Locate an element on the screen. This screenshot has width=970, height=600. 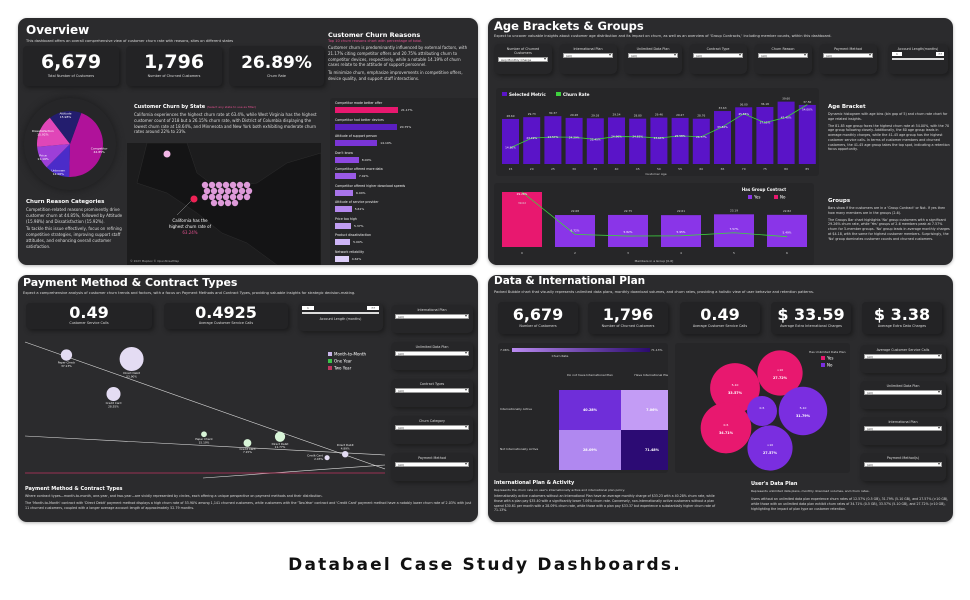
filter-payment-method-s: Payment Method(s) (All) is located at coordinates (903, 467).